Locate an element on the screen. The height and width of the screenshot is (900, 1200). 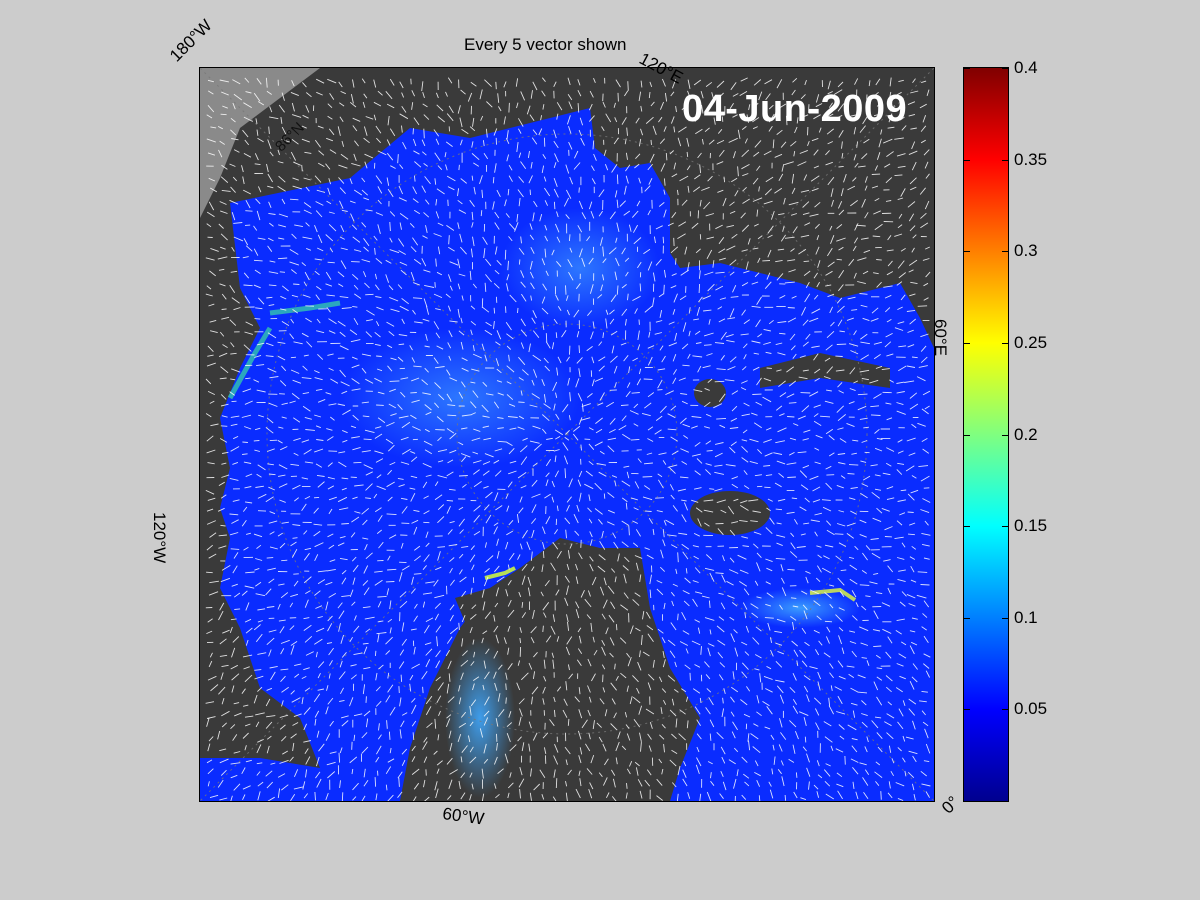
coastal-streak-west is located at coordinates (284, 350).